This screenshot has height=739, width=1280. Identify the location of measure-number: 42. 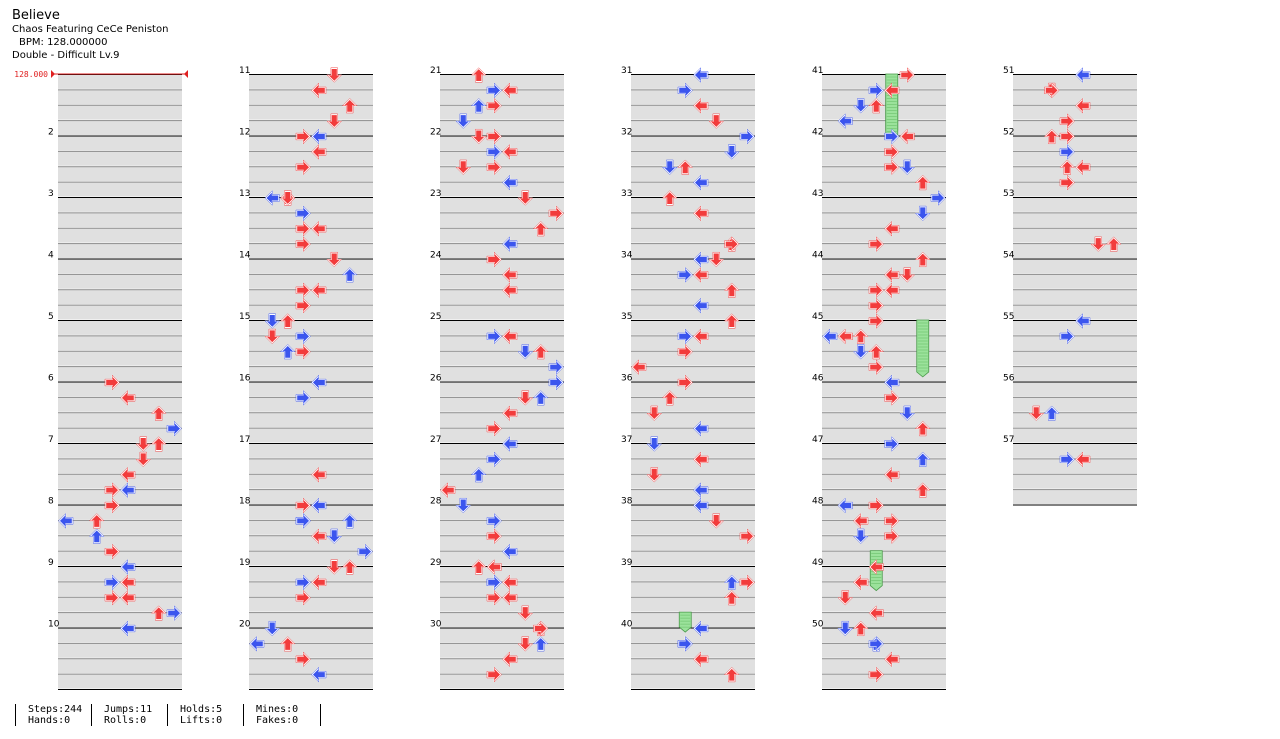
(817, 133).